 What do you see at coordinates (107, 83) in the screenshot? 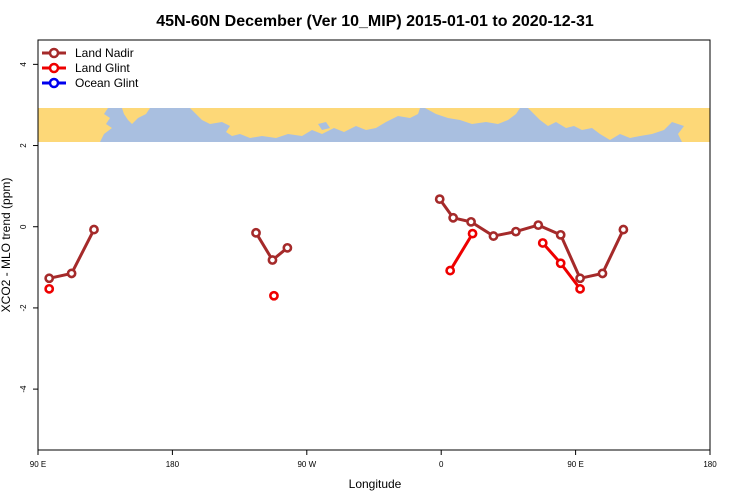
I see `legend-label-ocean-glint: Ocean Glint` at bounding box center [107, 83].